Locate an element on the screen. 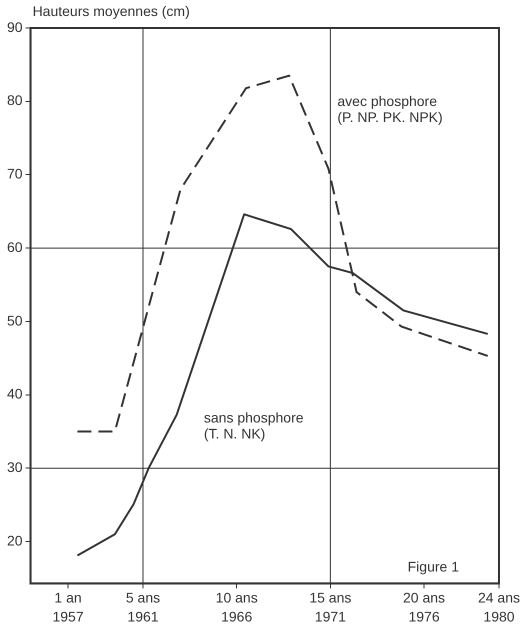 The width and height of the screenshot is (522, 628). x-tick-label: 1966 is located at coordinates (236, 616).